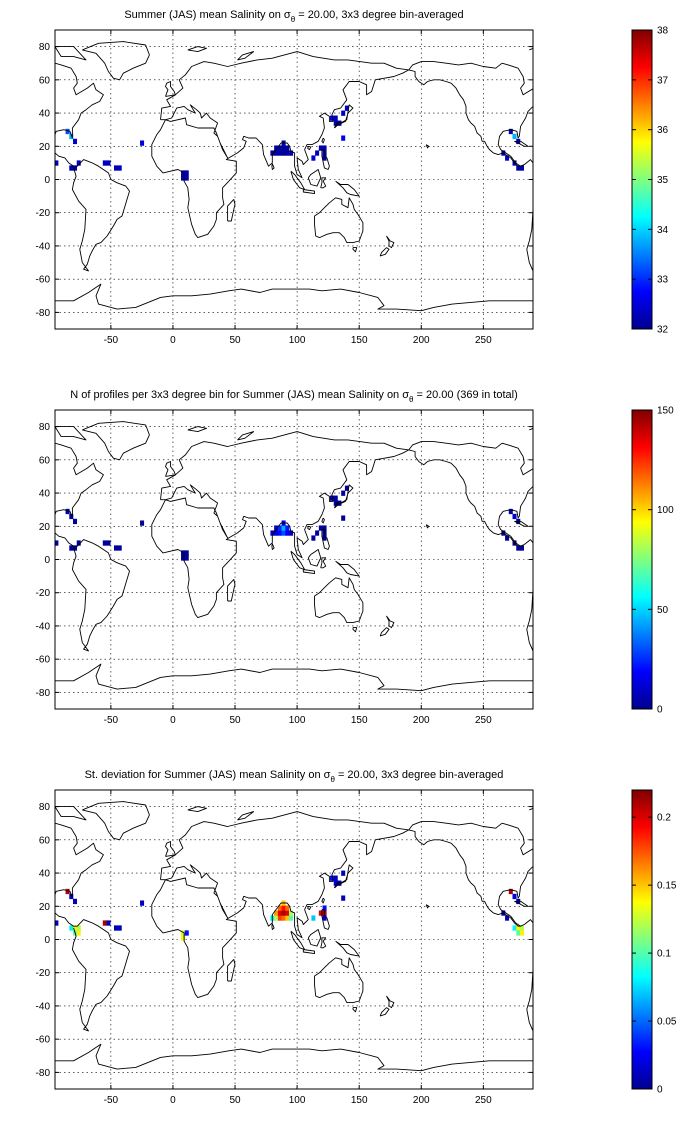  Describe the element at coordinates (421, 720) in the screenshot. I see `x-tick-label: 200` at that location.